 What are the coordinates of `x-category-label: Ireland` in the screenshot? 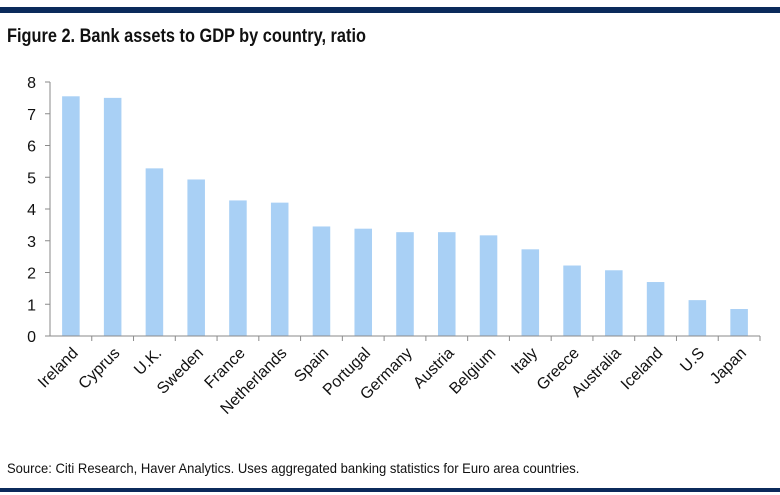 It's located at (58, 368).